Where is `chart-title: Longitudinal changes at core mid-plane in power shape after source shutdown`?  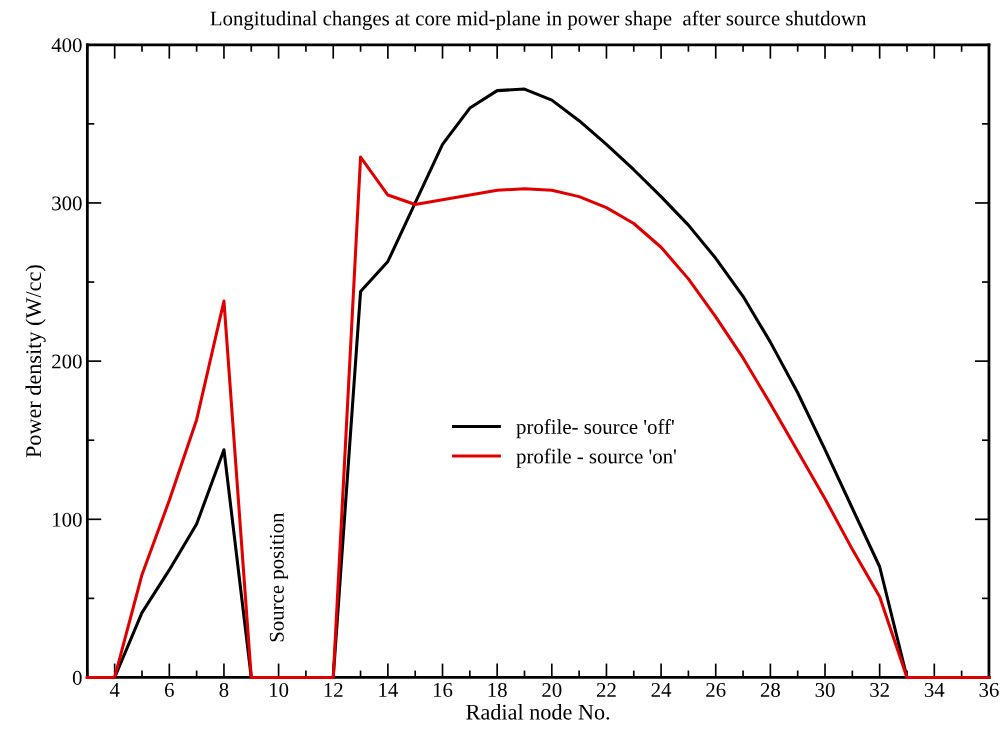 chart-title: Longitudinal changes at core mid-plane in power shape after source shutdown is located at coordinates (538, 20).